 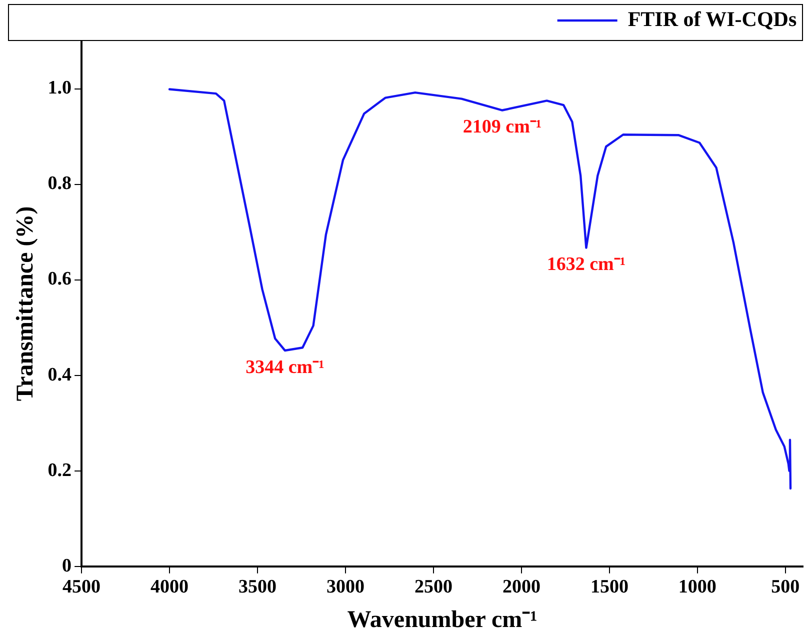 What do you see at coordinates (785, 587) in the screenshot?
I see `x-tick-label: 500` at bounding box center [785, 587].